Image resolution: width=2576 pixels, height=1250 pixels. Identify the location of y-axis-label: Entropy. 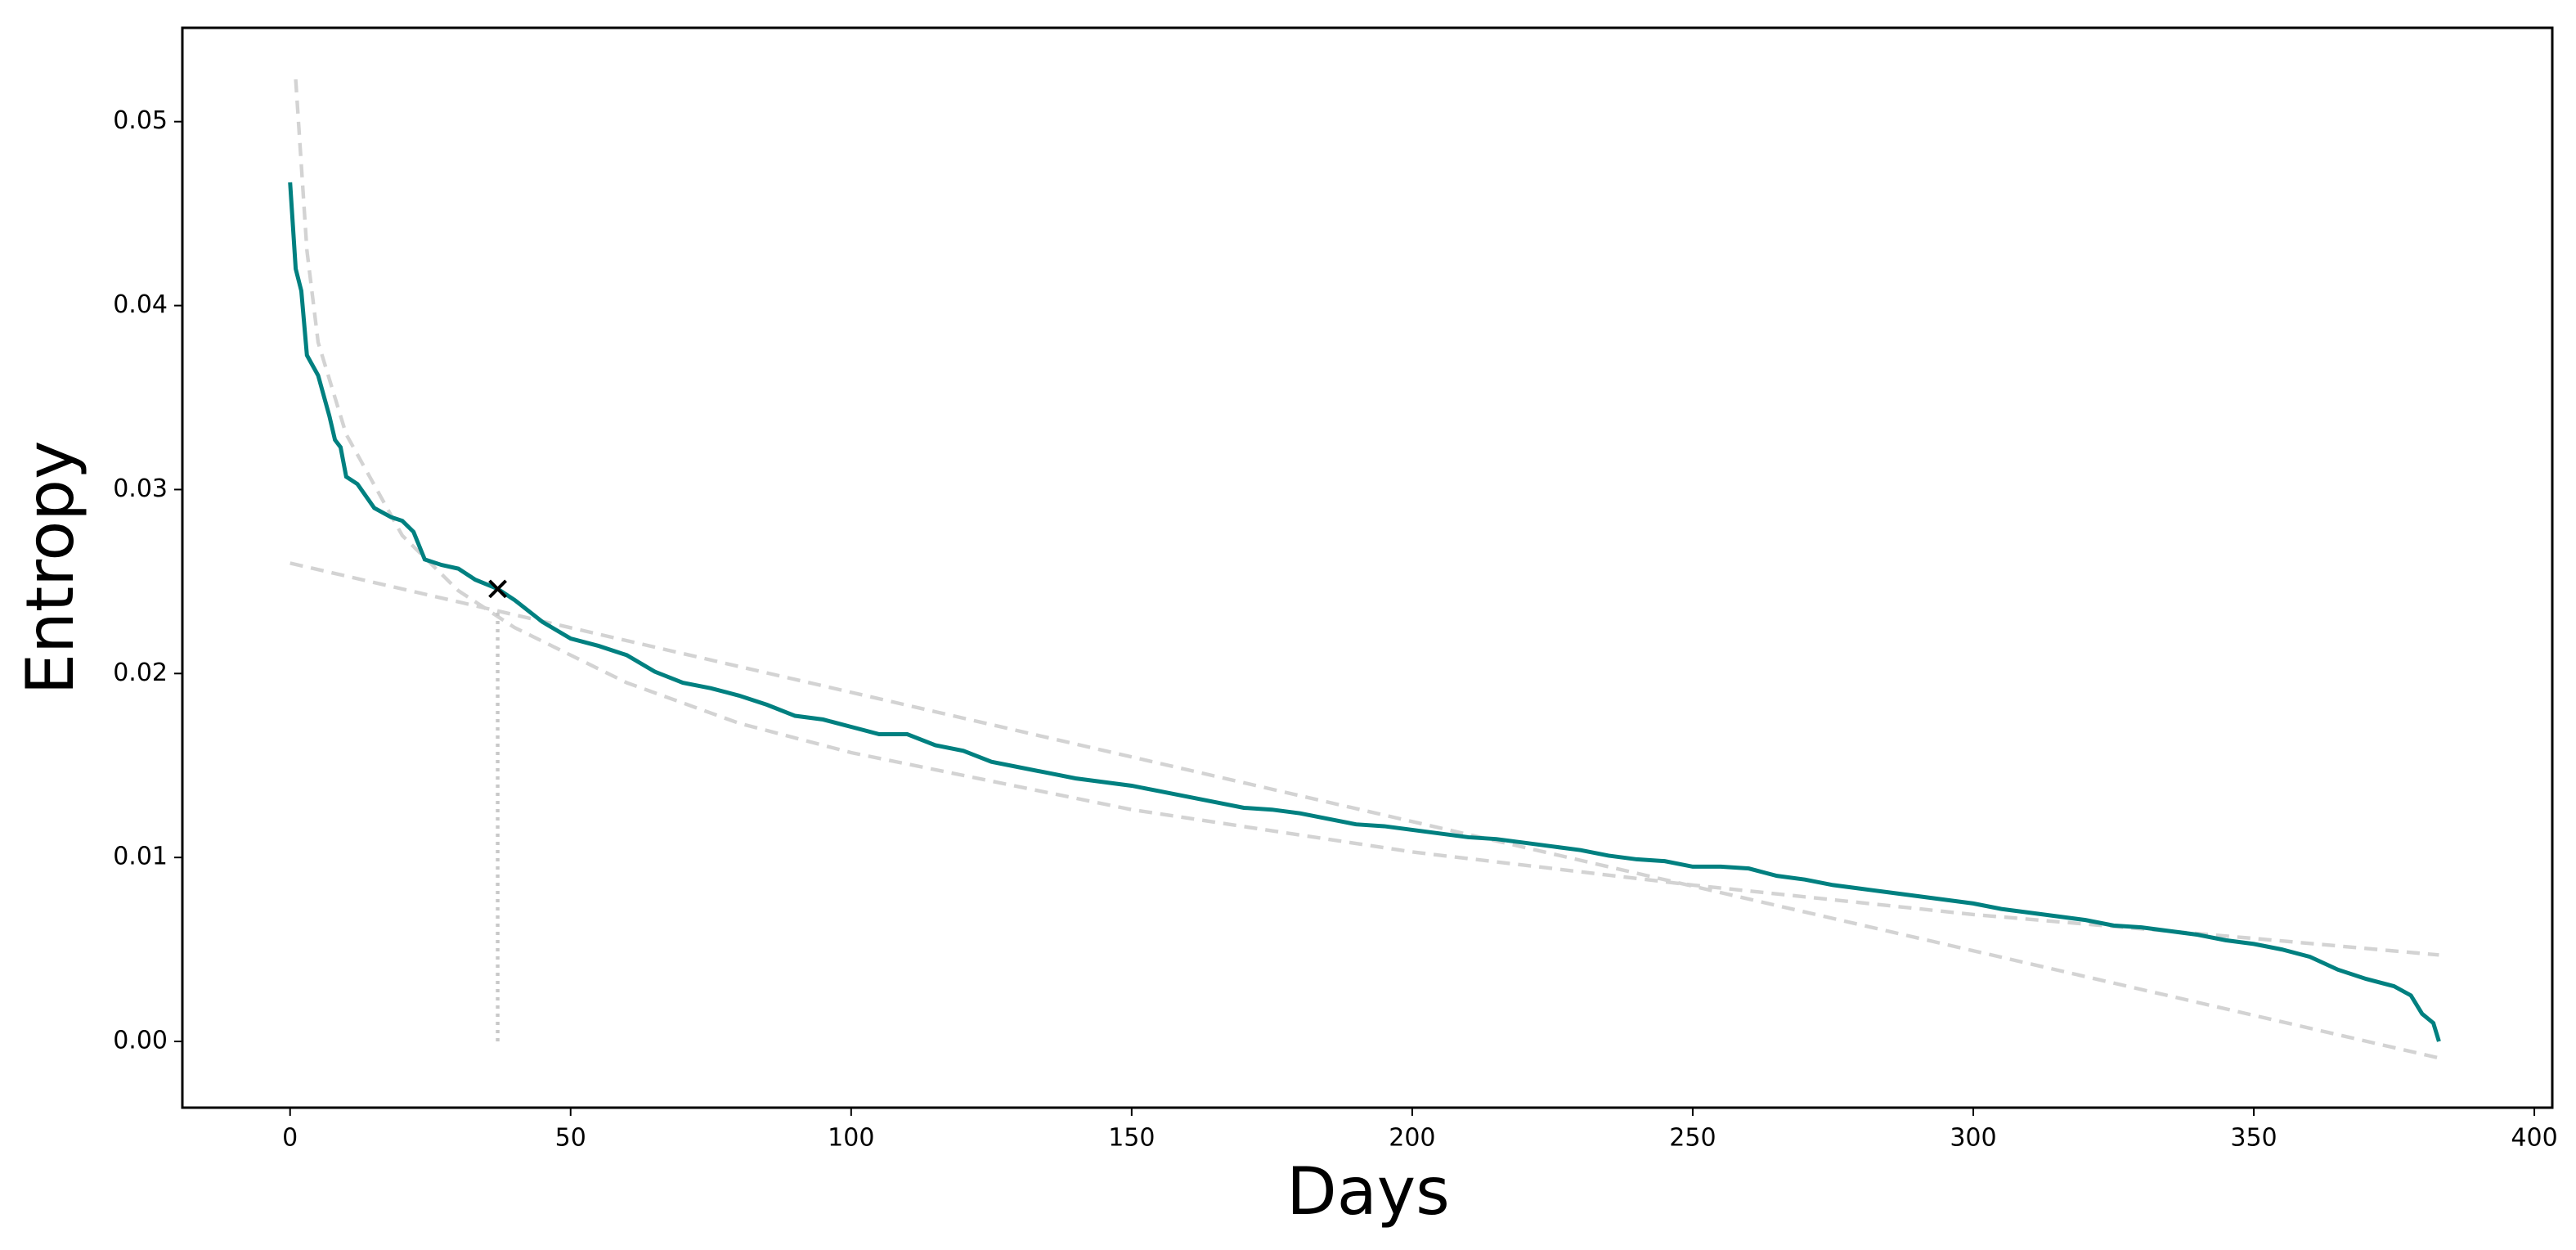
(50, 568).